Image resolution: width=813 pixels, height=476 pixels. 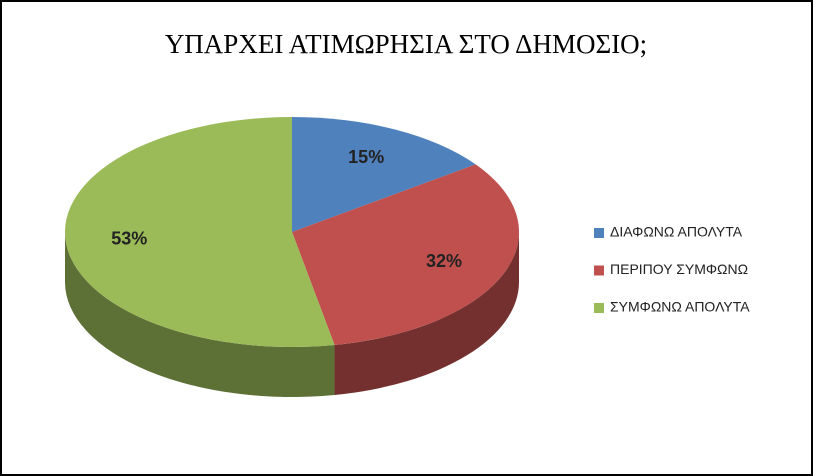 I want to click on data-label: 53%, so click(x=129, y=239).